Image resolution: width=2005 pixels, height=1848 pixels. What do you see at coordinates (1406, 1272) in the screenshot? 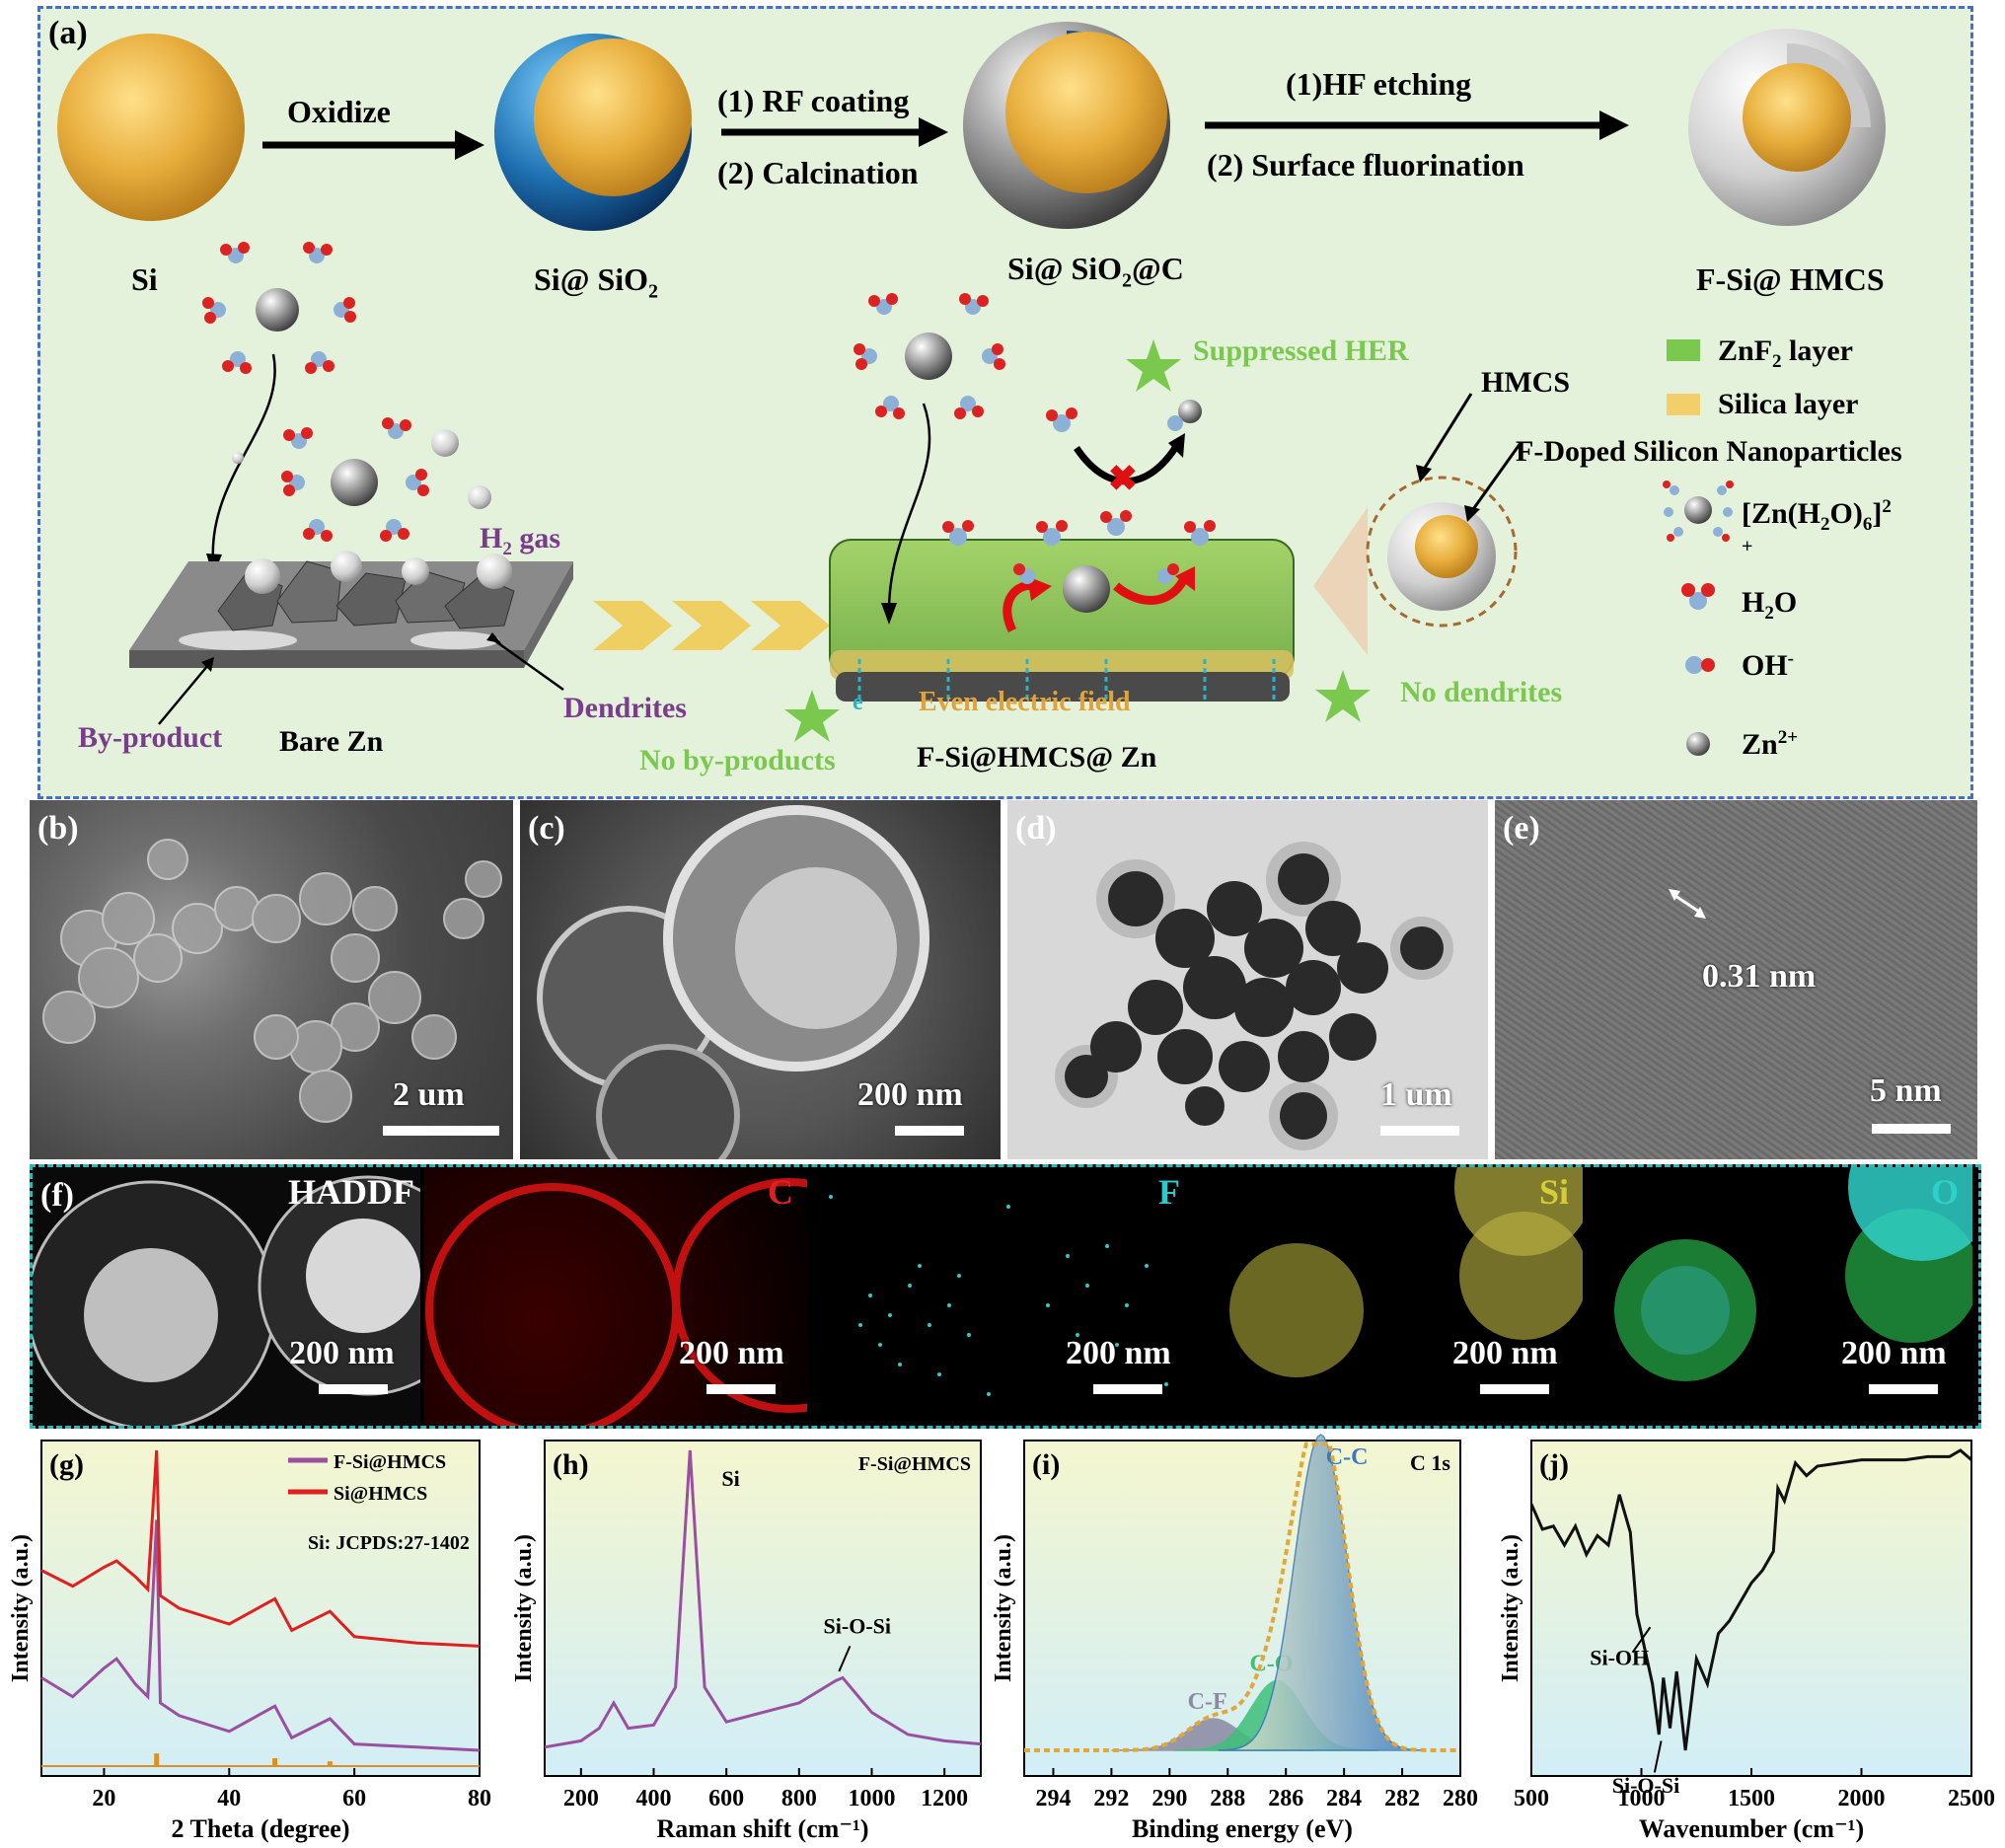
I see `si-map-image` at bounding box center [1406, 1272].